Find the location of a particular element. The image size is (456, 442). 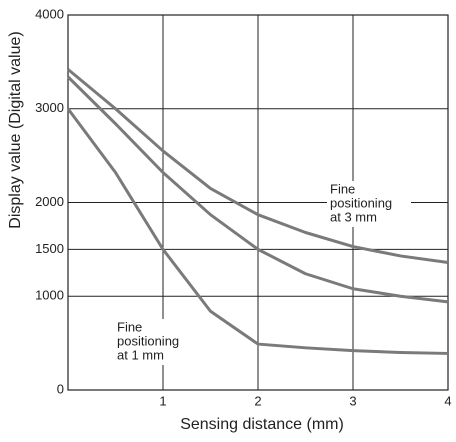

x-tick-label: 2 is located at coordinates (257, 400).